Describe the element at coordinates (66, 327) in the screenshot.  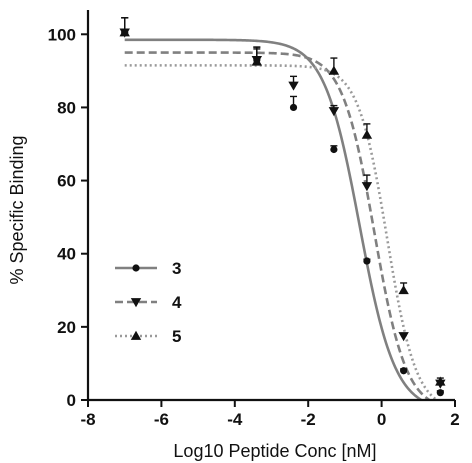
I see `y-tick-label: 20` at that location.